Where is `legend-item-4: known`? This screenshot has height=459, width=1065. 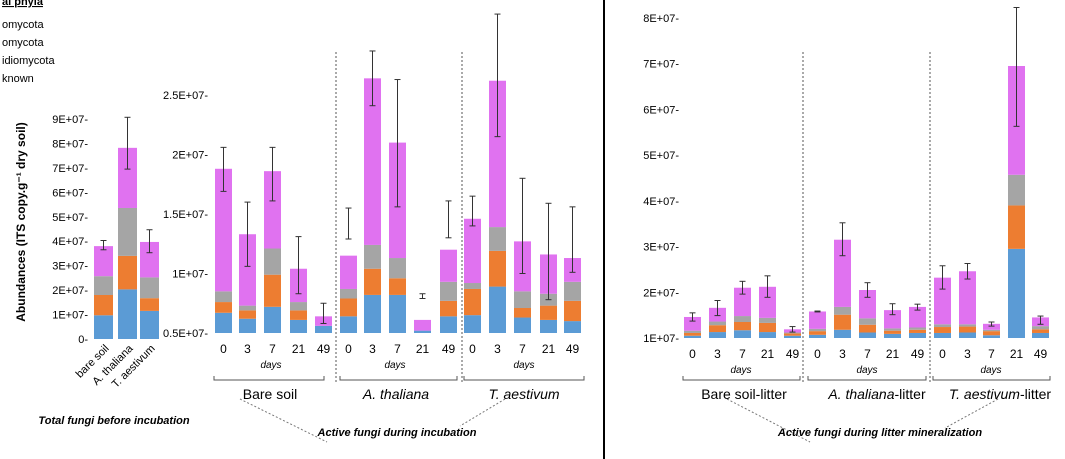 legend-item-4: known is located at coordinates (18, 79).